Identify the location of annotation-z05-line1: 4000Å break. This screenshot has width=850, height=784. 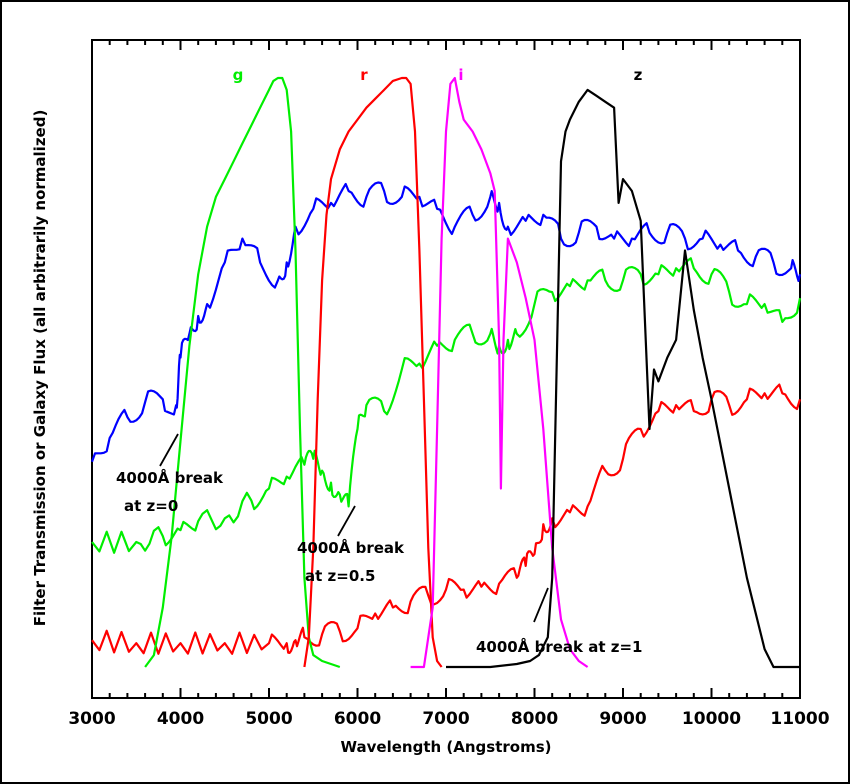
(351, 547).